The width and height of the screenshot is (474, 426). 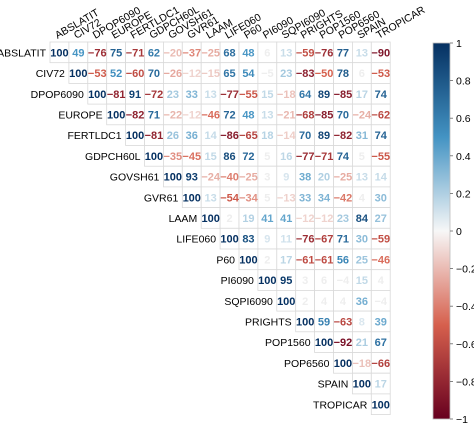 What do you see at coordinates (362, 219) in the screenshot?
I see `cell-value-label: 84` at bounding box center [362, 219].